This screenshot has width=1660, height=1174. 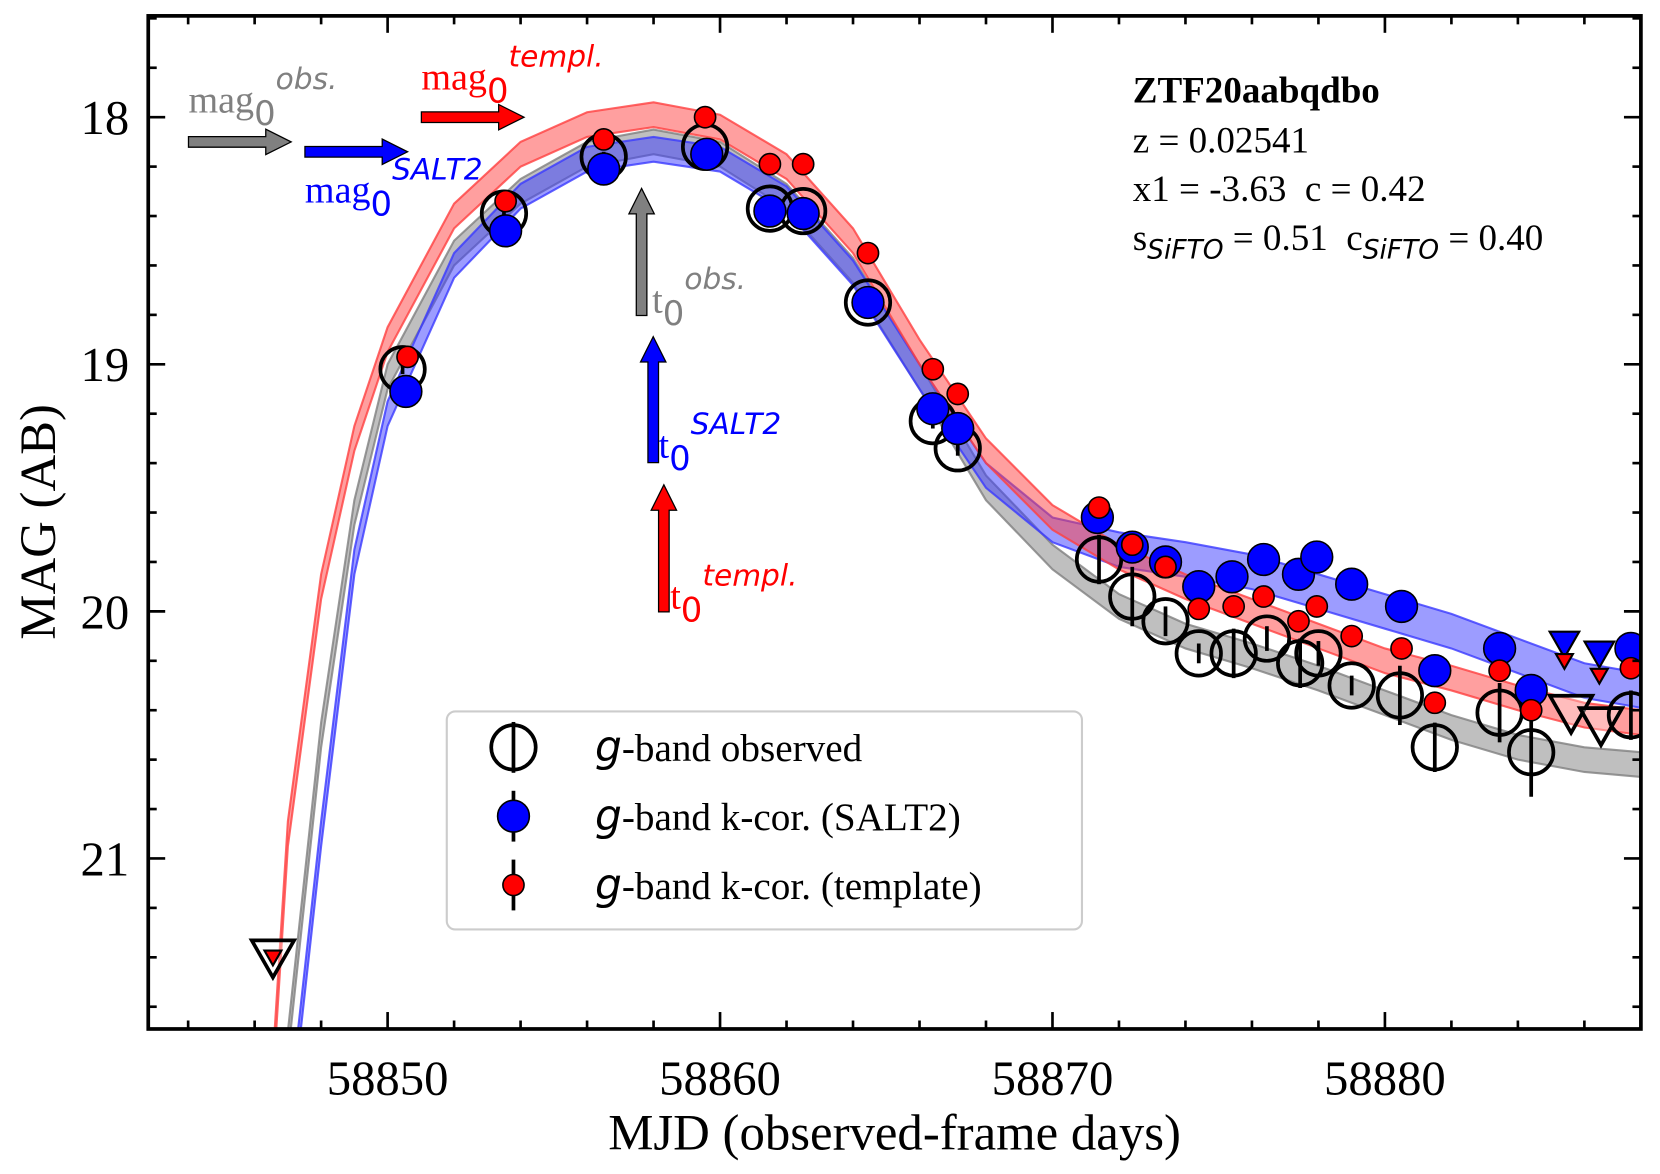 What do you see at coordinates (894, 1133) in the screenshot?
I see `x-axis-label: MJD (observed-frame days)` at bounding box center [894, 1133].